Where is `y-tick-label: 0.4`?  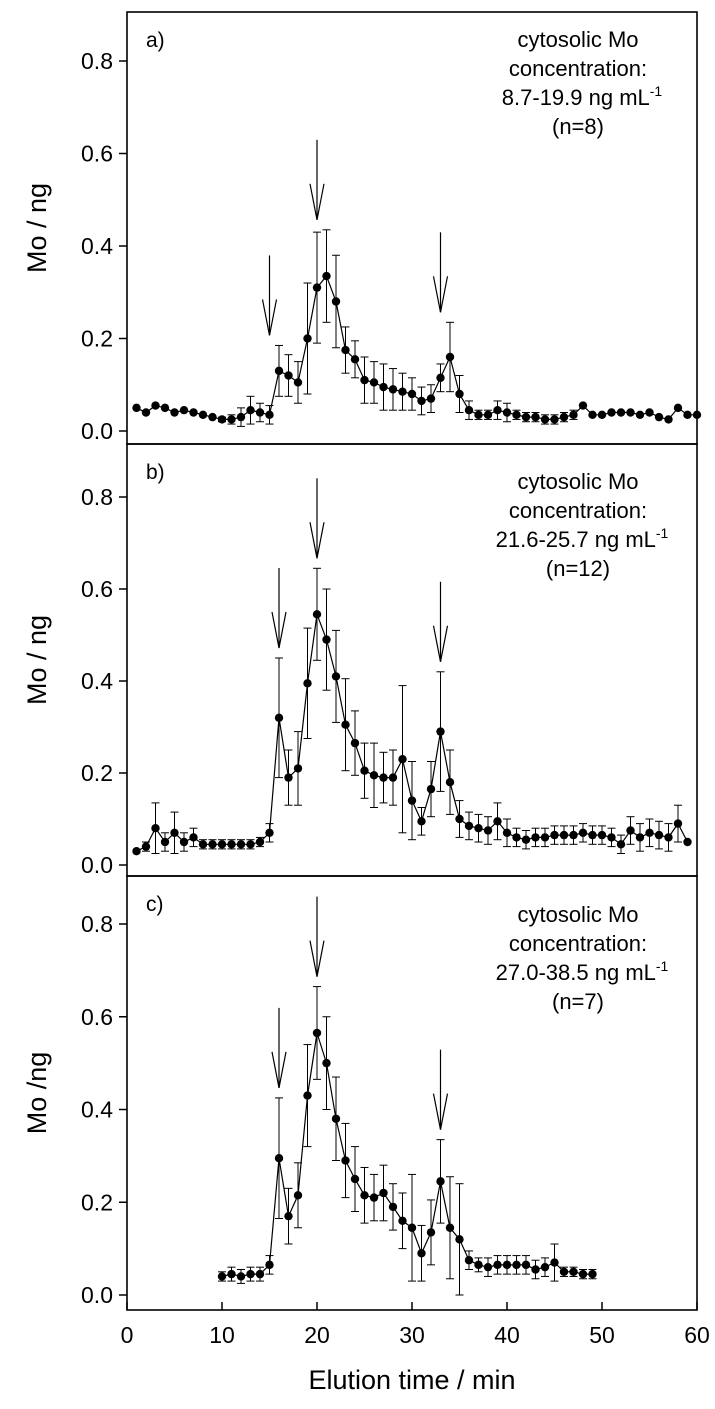 y-tick-label: 0.4 is located at coordinates (97, 1110).